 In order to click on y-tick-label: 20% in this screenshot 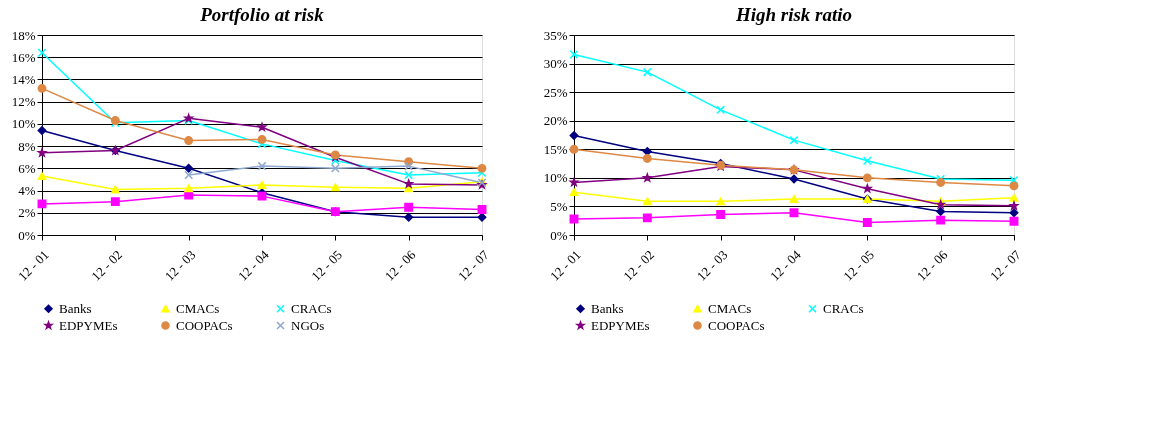, I will do `click(555, 121)`.